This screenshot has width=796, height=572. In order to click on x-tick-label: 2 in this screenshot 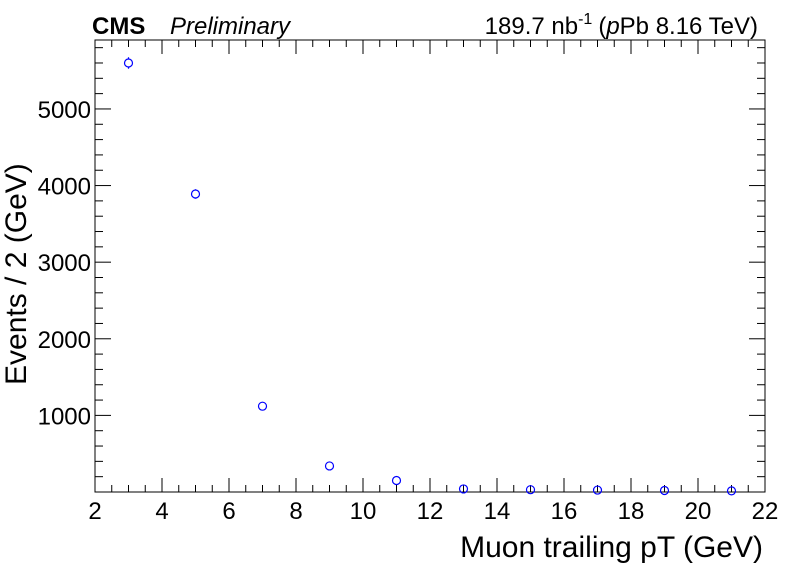, I will do `click(94, 511)`.